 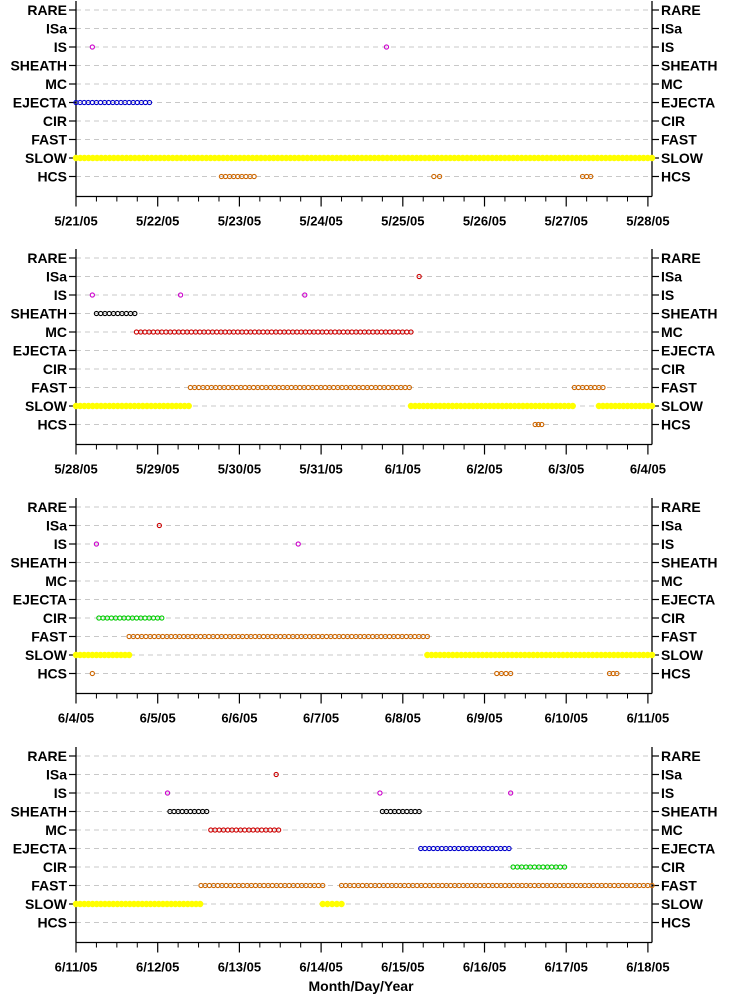 I want to click on y-label-right-ejecta: EJECTA, so click(x=688, y=600).